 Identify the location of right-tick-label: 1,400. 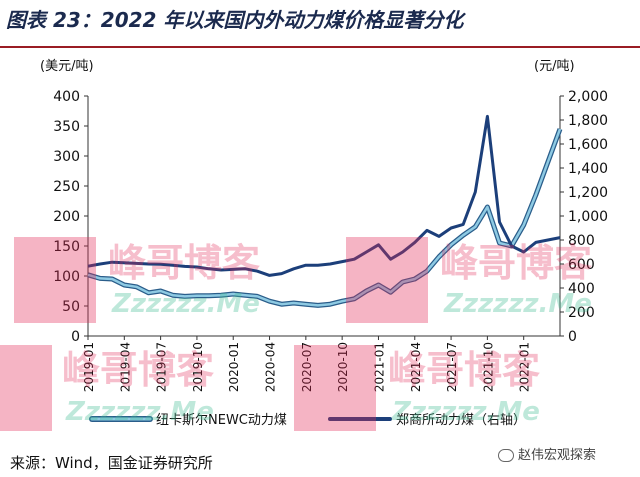
(588, 169).